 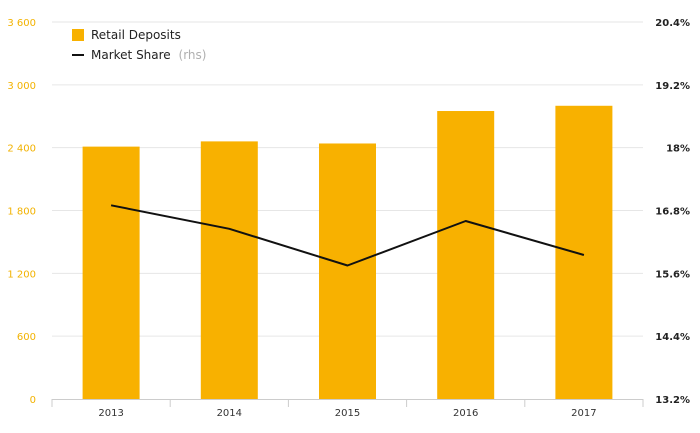 I want to click on legend-label-market-share: Market Share (rhs), so click(x=148, y=55).